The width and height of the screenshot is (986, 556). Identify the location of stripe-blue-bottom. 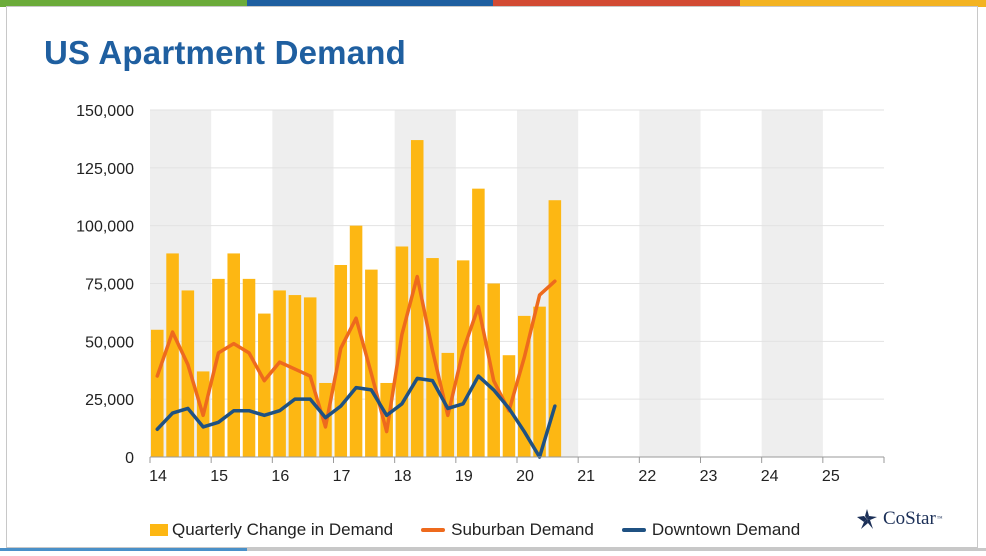
(123, 549).